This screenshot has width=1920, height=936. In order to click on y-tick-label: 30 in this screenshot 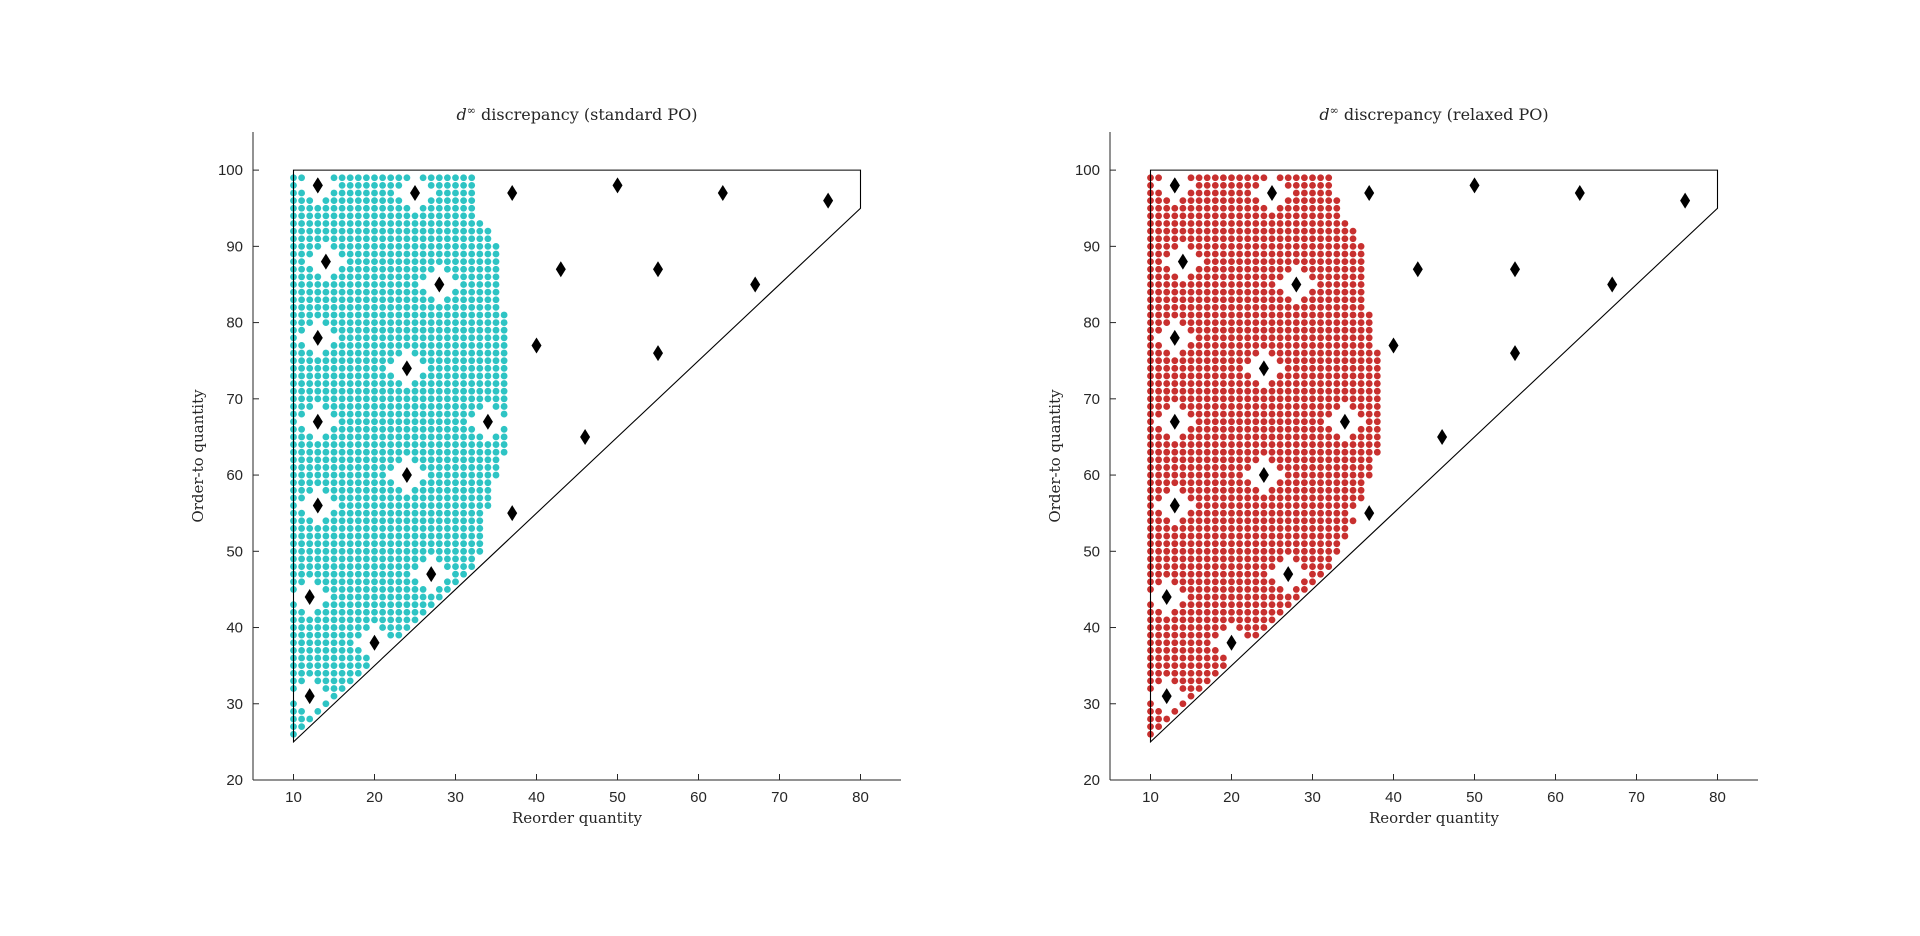, I will do `click(1091, 704)`.